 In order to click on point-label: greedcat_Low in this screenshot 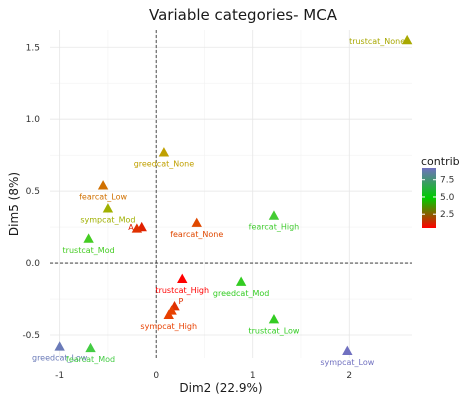, I will do `click(60, 358)`.